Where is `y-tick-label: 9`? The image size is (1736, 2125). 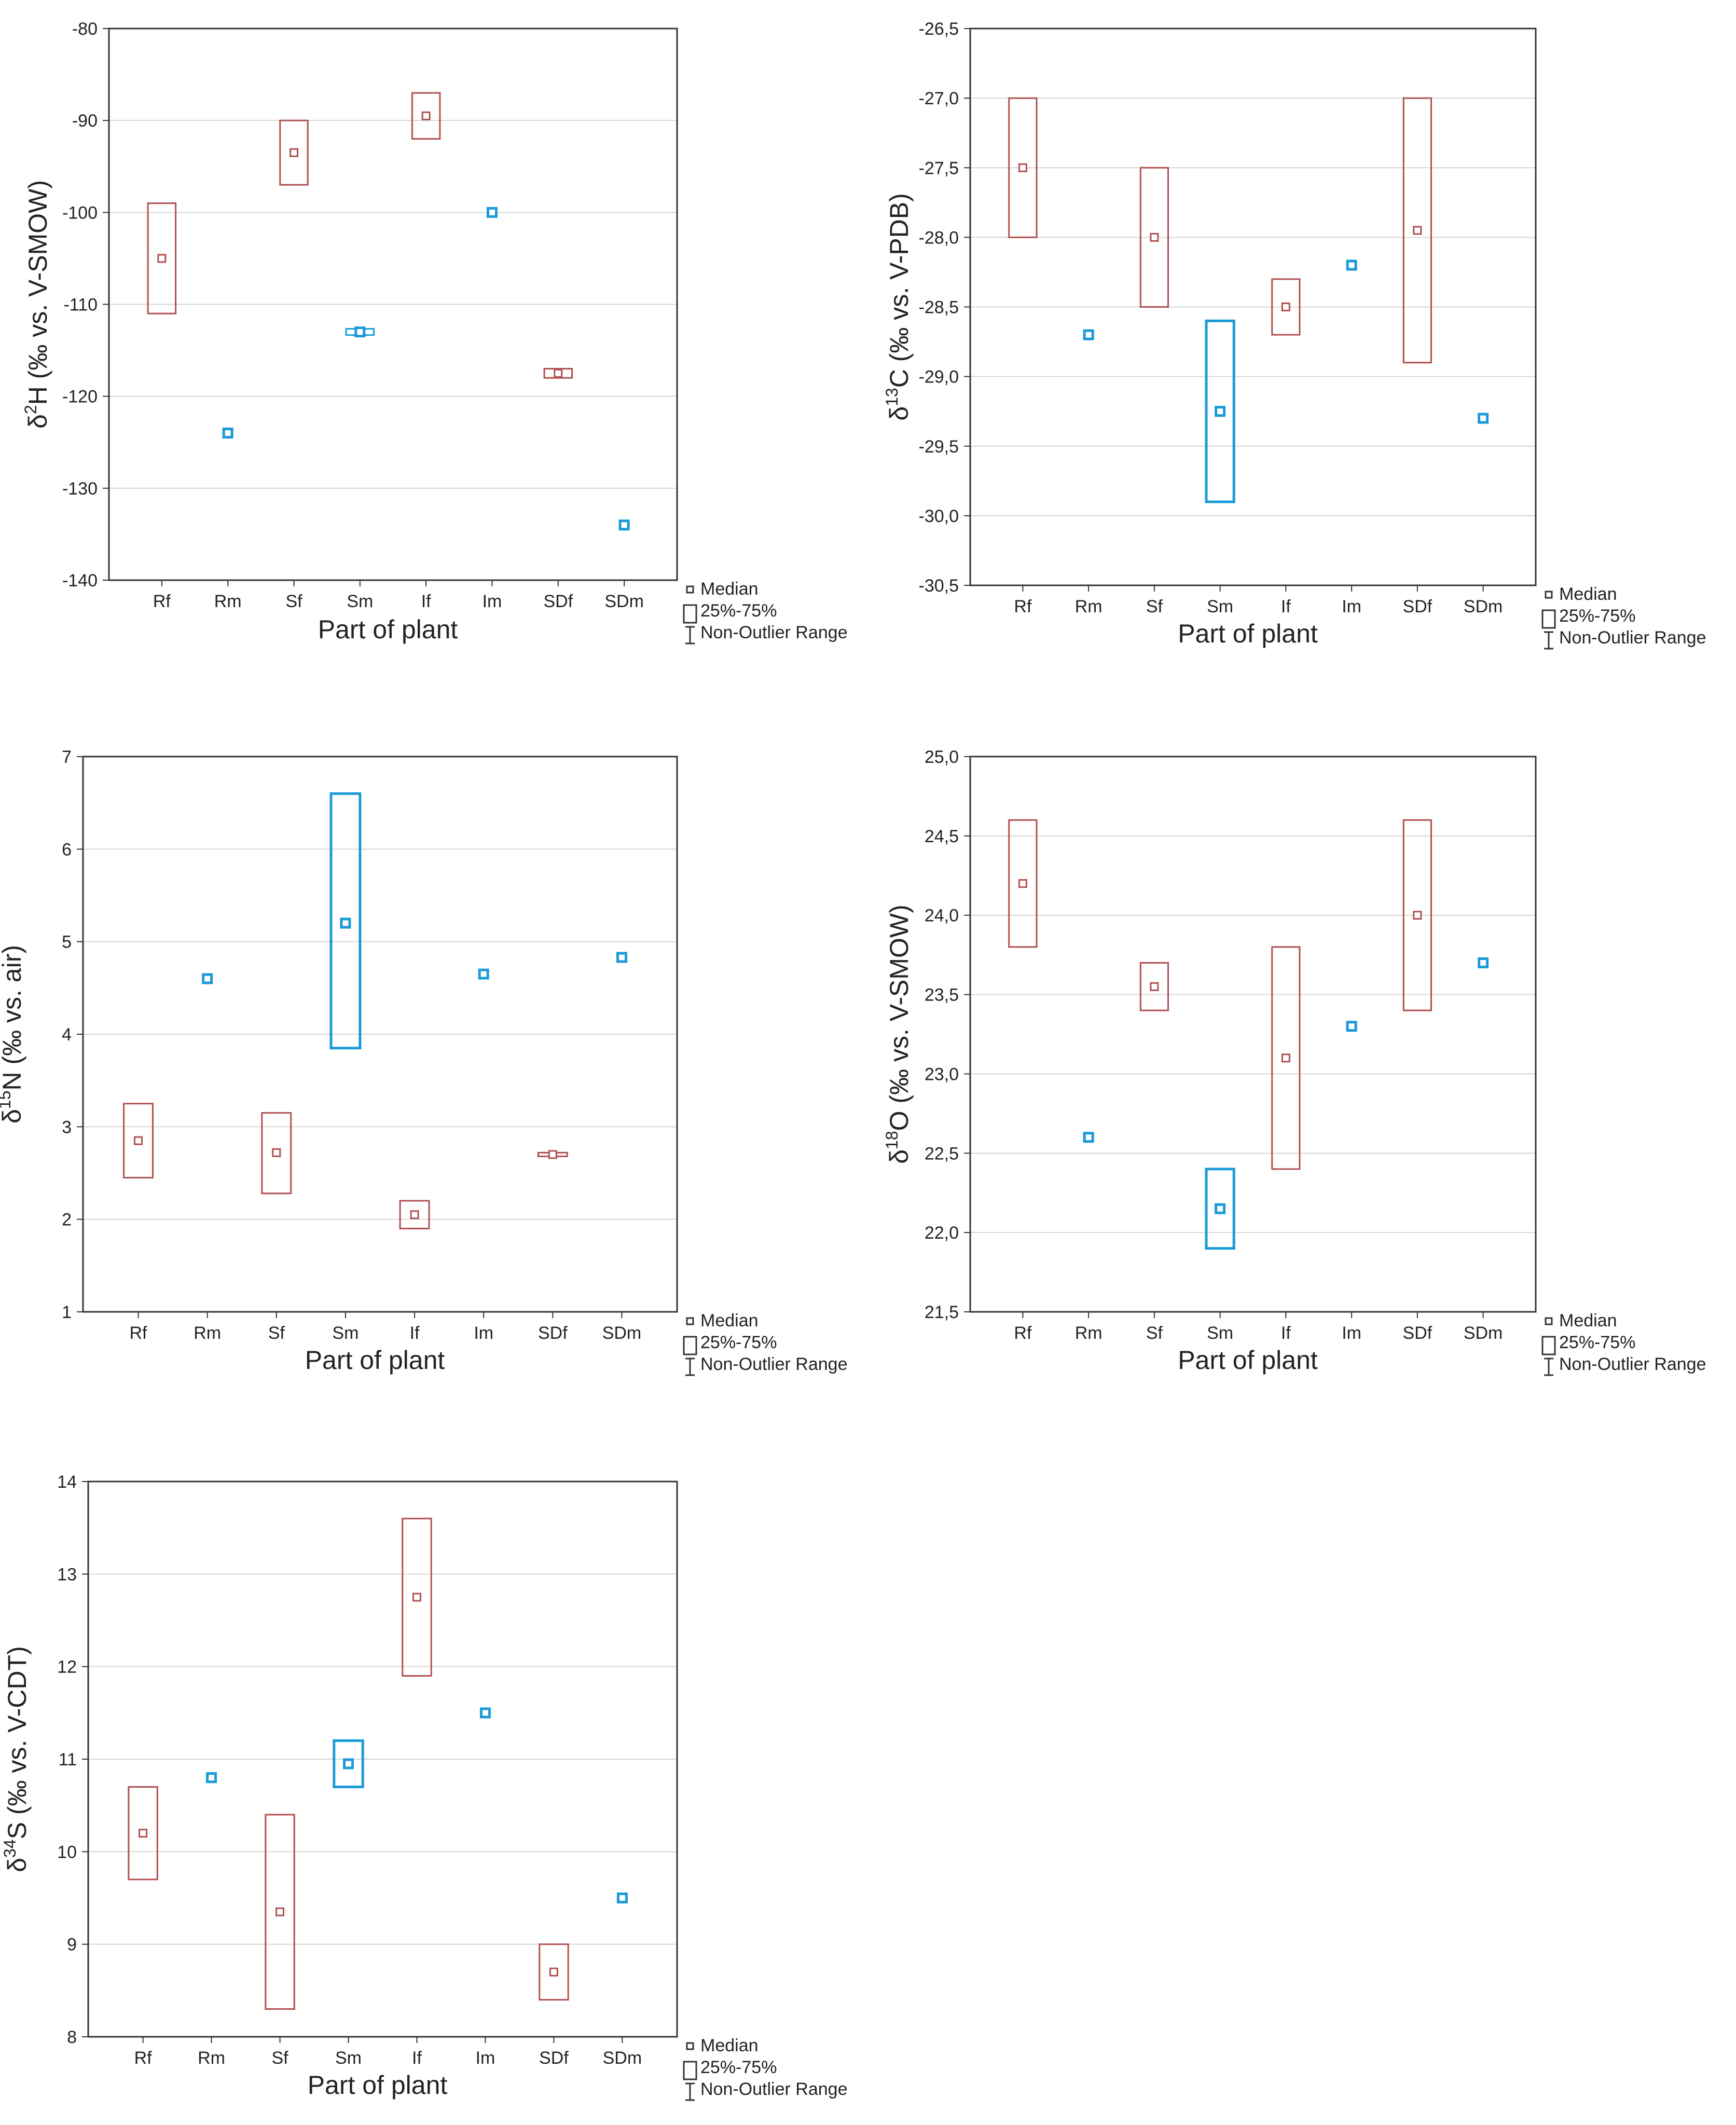 y-tick-label: 9 is located at coordinates (72, 1945).